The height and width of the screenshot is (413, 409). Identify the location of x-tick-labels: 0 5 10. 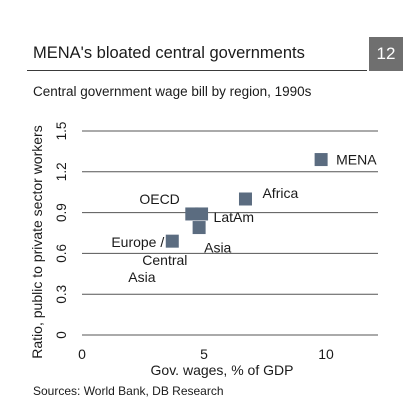
(206, 354).